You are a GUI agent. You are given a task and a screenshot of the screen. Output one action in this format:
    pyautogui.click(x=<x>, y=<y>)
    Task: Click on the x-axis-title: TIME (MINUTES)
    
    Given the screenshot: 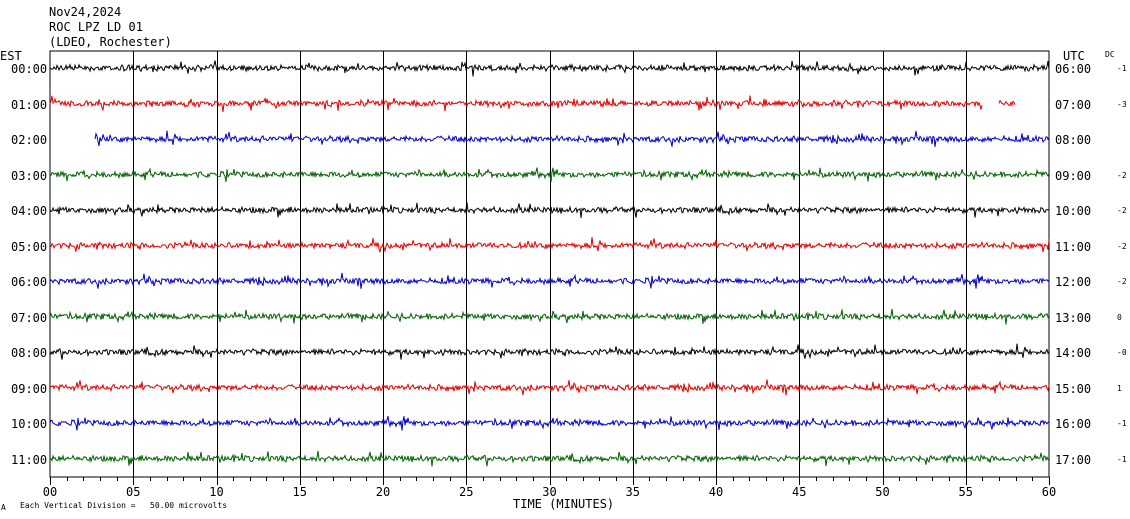 What is the action you would take?
    pyautogui.click(x=564, y=504)
    